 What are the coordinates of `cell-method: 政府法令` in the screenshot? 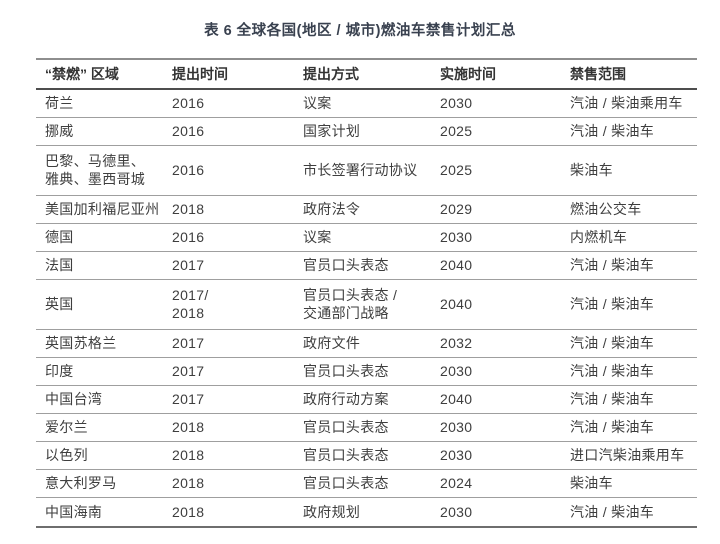 It's located at (332, 208).